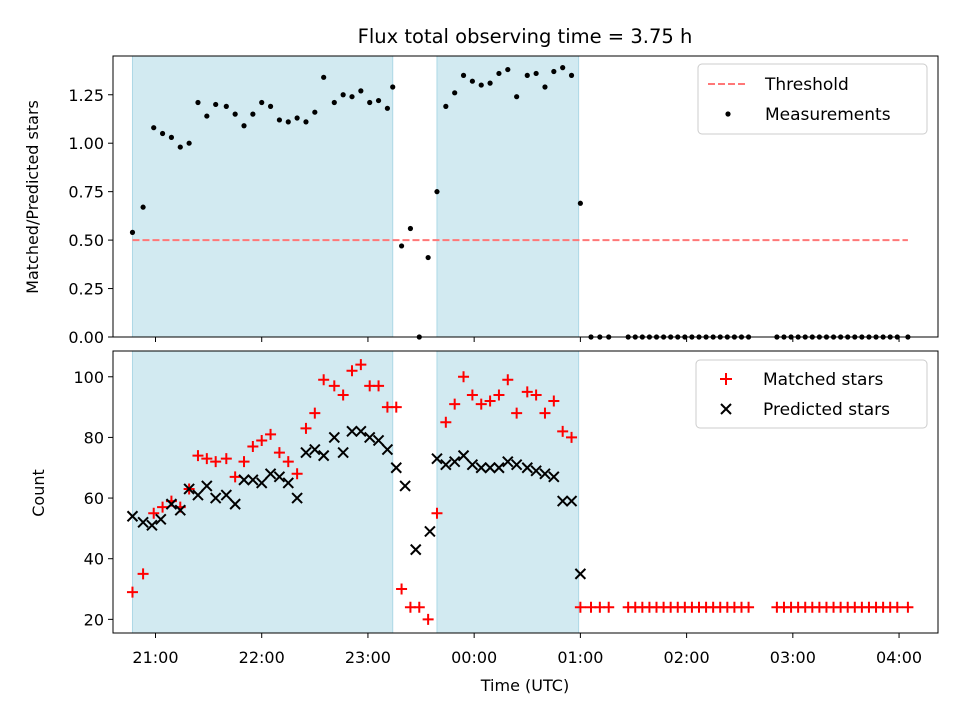 The image size is (960, 720). Describe the element at coordinates (368, 657) in the screenshot. I see `x-tick-label: 23:00` at that location.